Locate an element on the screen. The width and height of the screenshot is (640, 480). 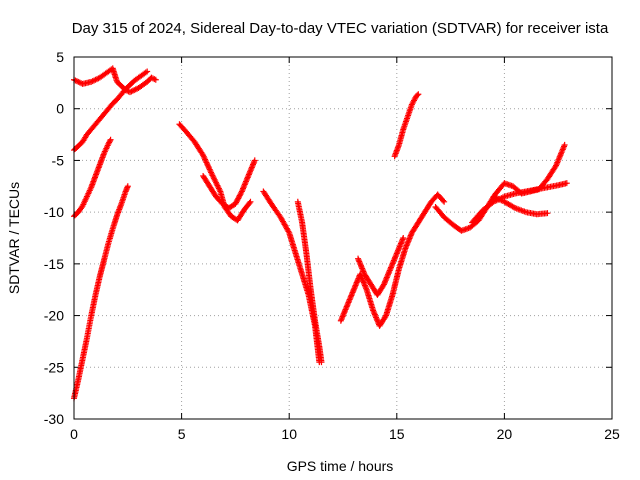
x-tick-label: 5 is located at coordinates (182, 434).